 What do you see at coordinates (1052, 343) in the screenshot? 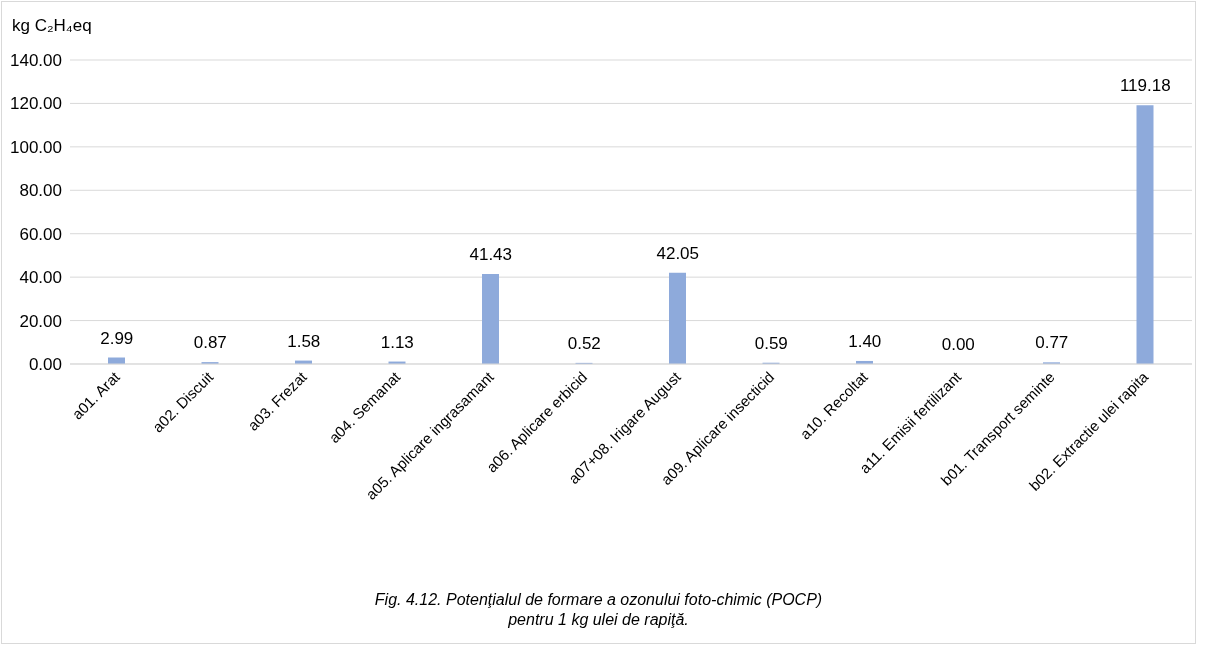
I see `data-label: 0.77` at bounding box center [1052, 343].